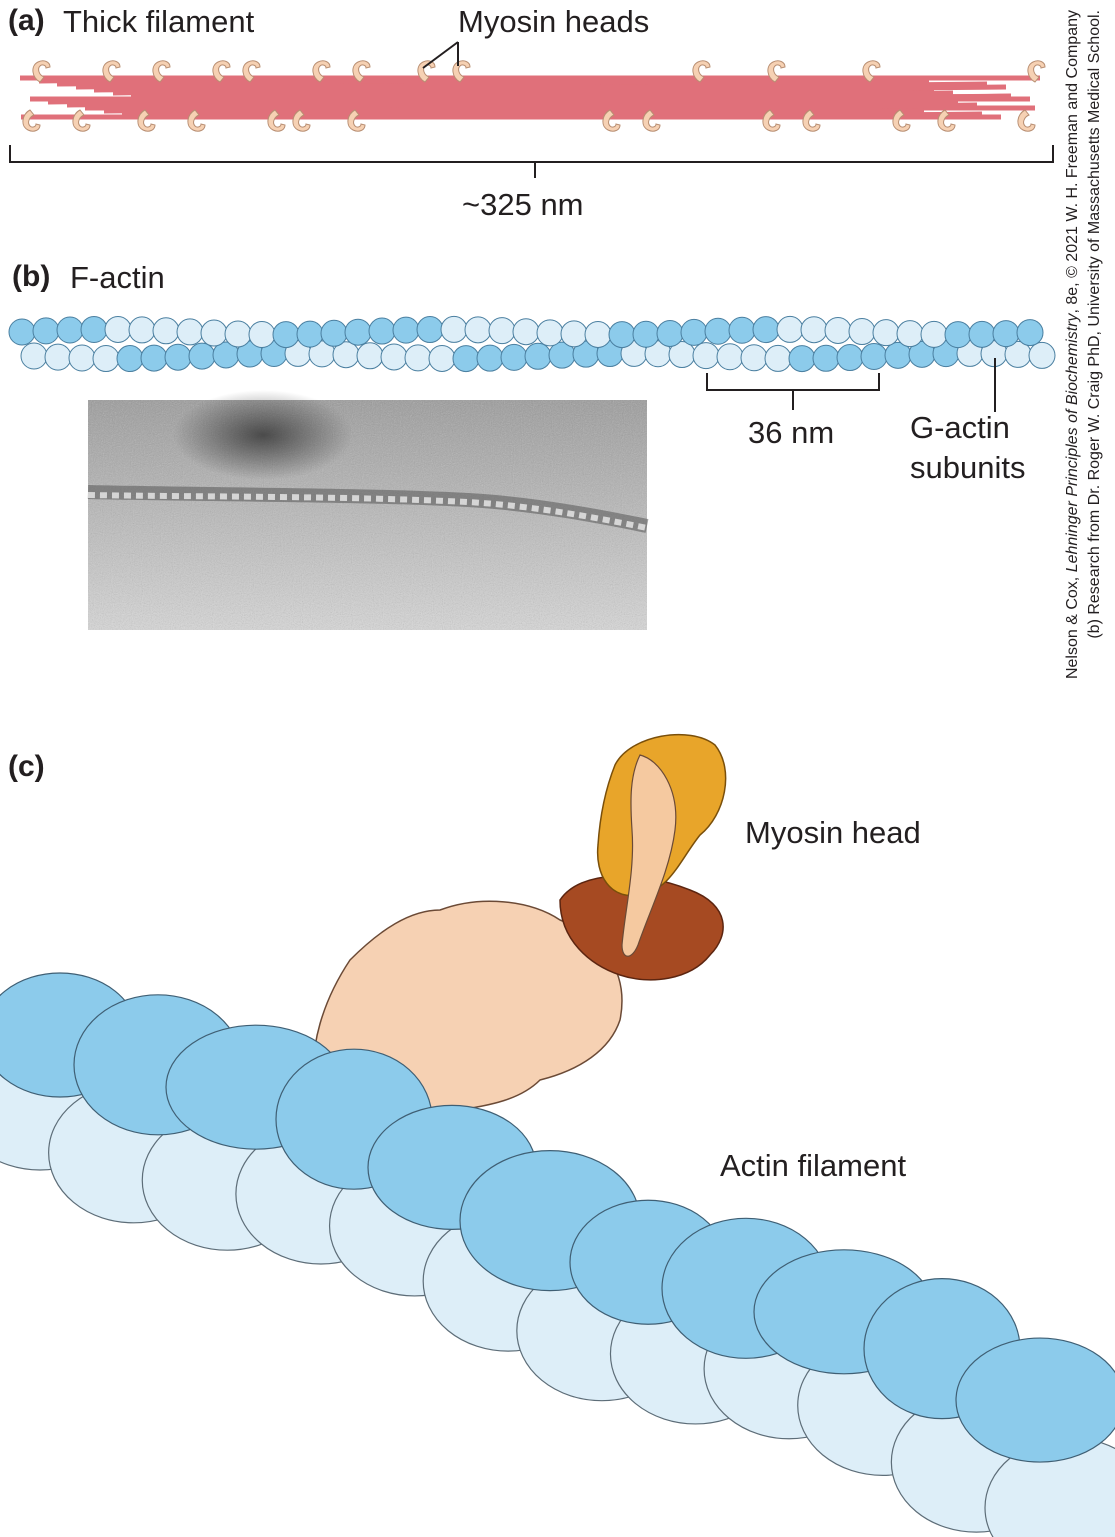  I want to click on myosin-heads-group, so click(534, 96).